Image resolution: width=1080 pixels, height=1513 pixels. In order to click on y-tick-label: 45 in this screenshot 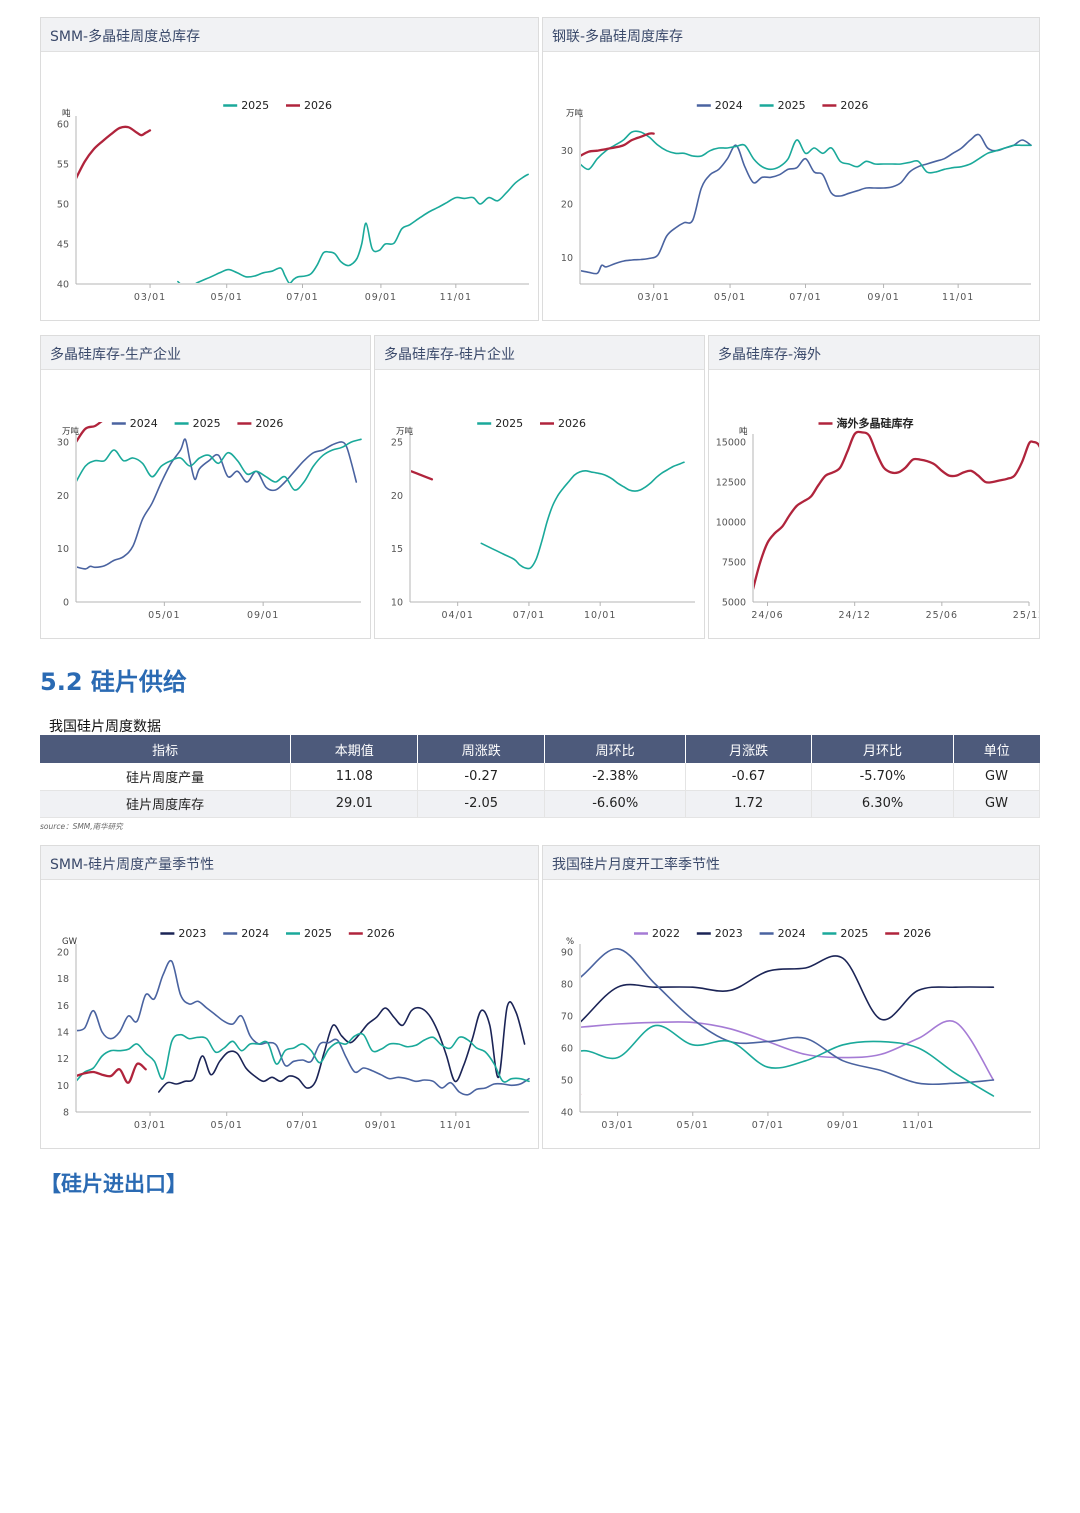, I will do `click(63, 245)`.